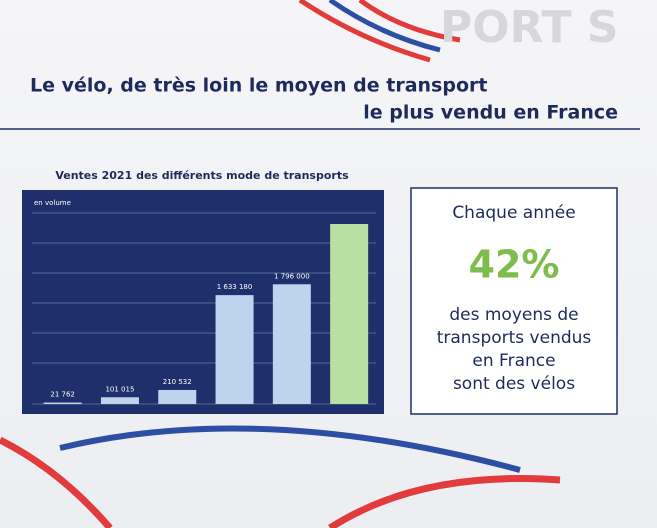  What do you see at coordinates (514, 384) in the screenshot?
I see `callout-text: sont des vélos` at bounding box center [514, 384].